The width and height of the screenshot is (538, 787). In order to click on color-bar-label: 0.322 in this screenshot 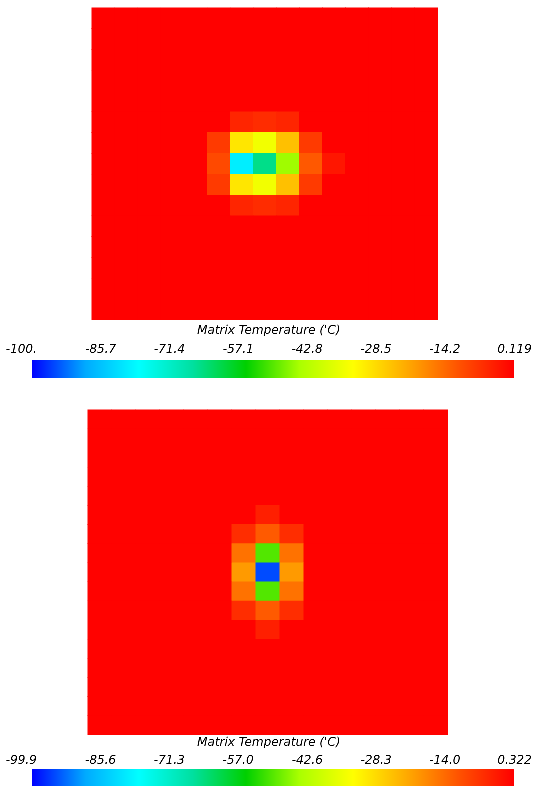, I will do `click(515, 760)`.